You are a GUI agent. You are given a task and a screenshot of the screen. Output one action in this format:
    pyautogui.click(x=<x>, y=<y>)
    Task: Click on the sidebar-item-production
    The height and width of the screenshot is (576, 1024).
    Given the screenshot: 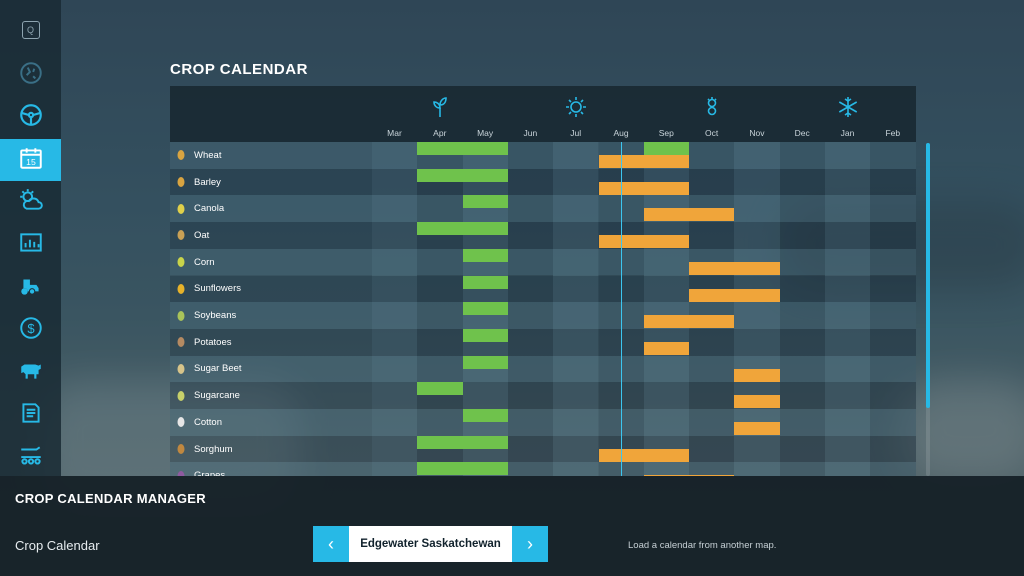 What is the action you would take?
    pyautogui.click(x=30, y=458)
    